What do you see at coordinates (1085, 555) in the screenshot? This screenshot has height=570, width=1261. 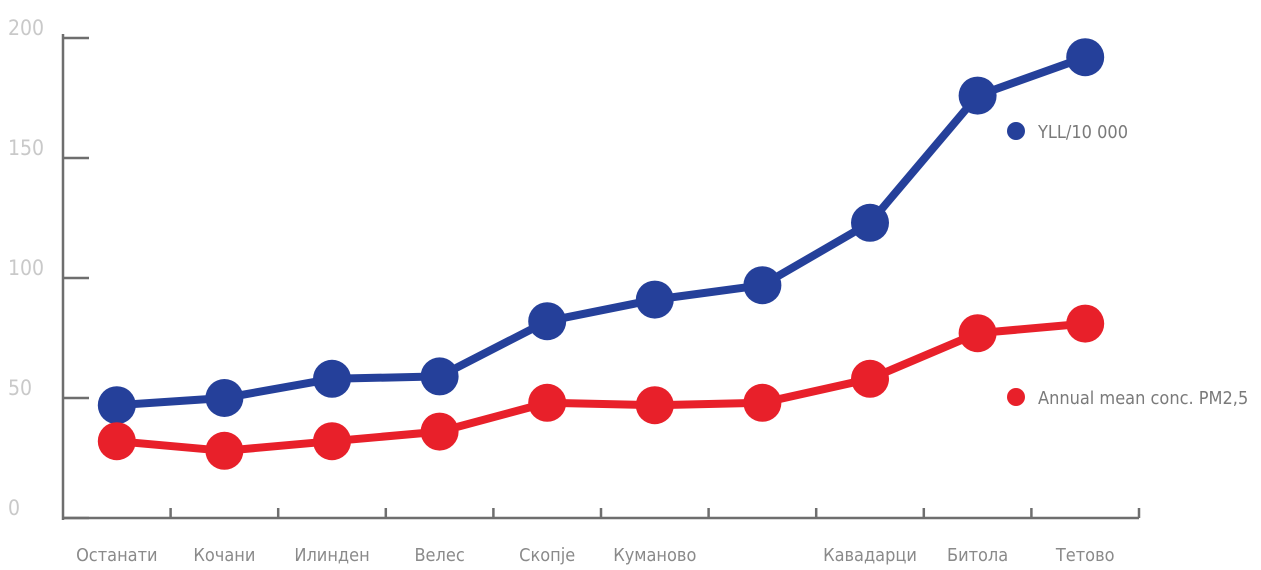 I see `x-category-label: Тетово` at bounding box center [1085, 555].